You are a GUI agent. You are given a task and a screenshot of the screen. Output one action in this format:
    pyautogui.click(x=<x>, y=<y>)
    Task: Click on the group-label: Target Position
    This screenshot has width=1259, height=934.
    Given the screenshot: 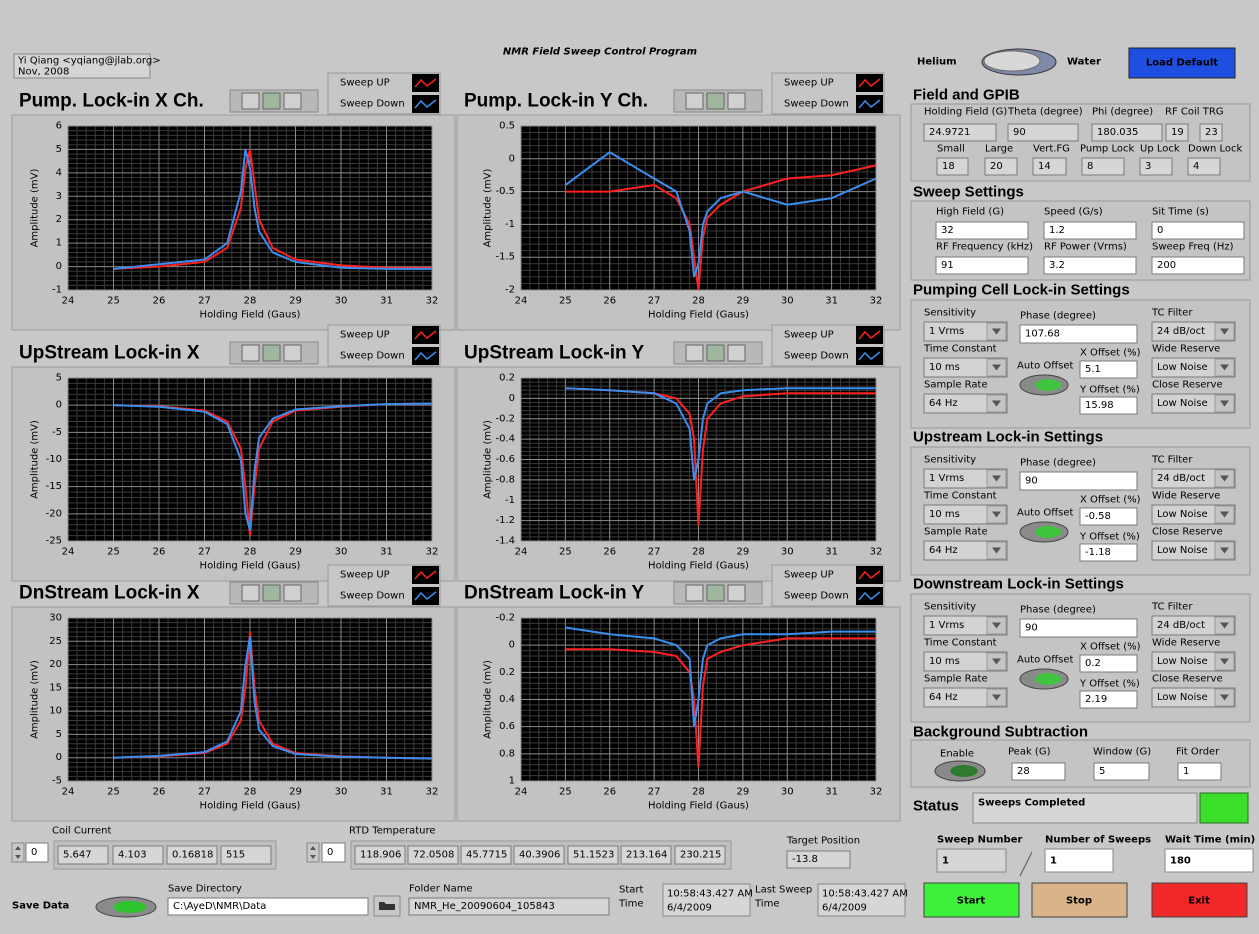 What is the action you would take?
    pyautogui.click(x=823, y=841)
    